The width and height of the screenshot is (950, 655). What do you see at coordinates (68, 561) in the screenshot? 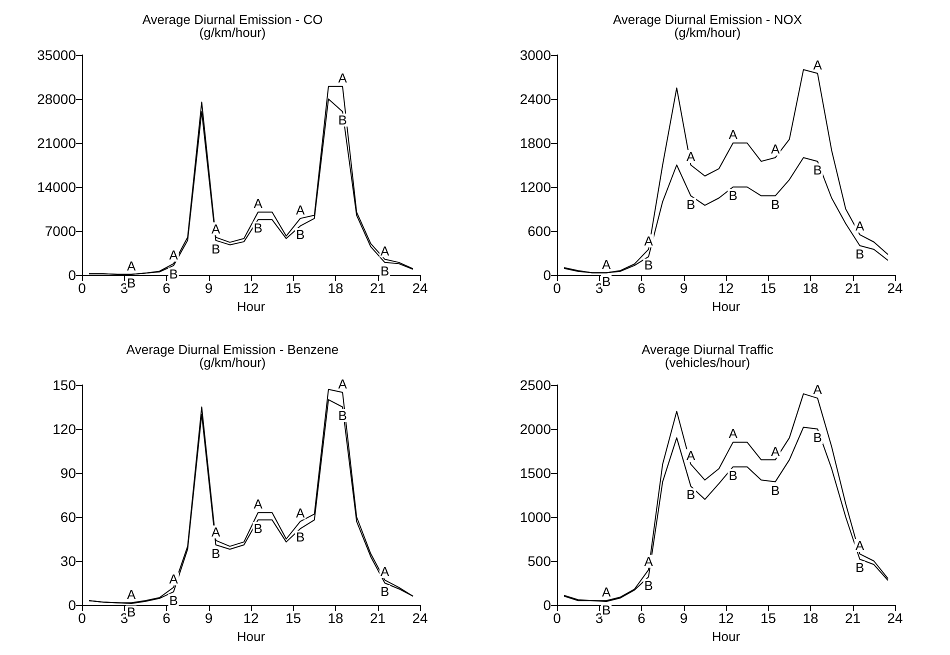
I see `y-tick-label: 30` at bounding box center [68, 561].